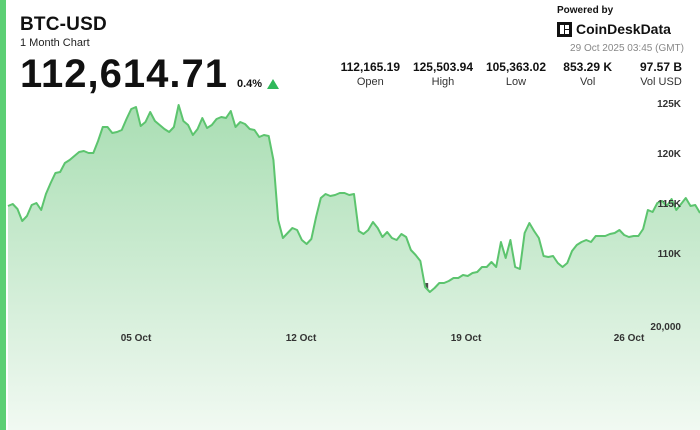 The width and height of the screenshot is (700, 430). What do you see at coordinates (466, 338) in the screenshot?
I see `x-tick-label: 19 Oct` at bounding box center [466, 338].